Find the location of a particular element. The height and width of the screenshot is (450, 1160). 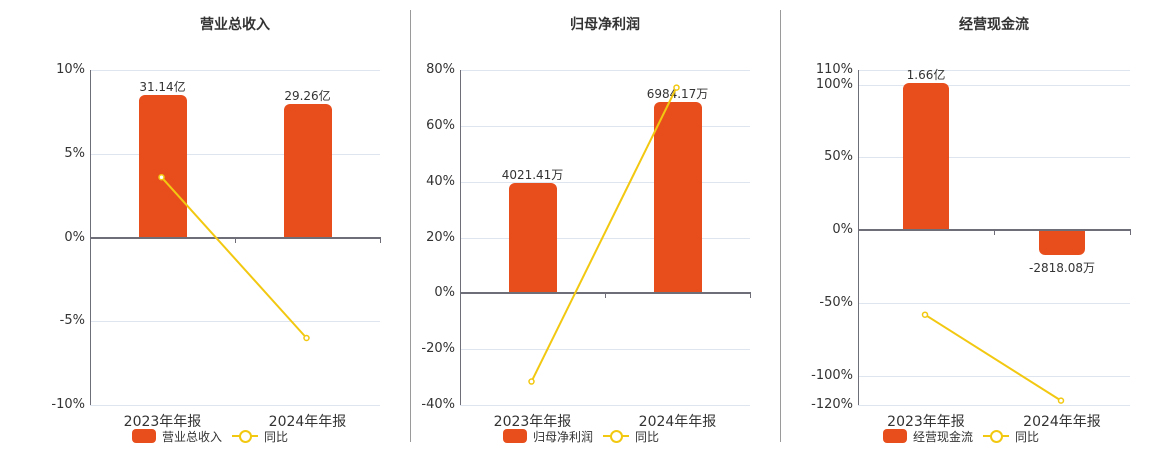

yoy-line is located at coordinates (993, 357).